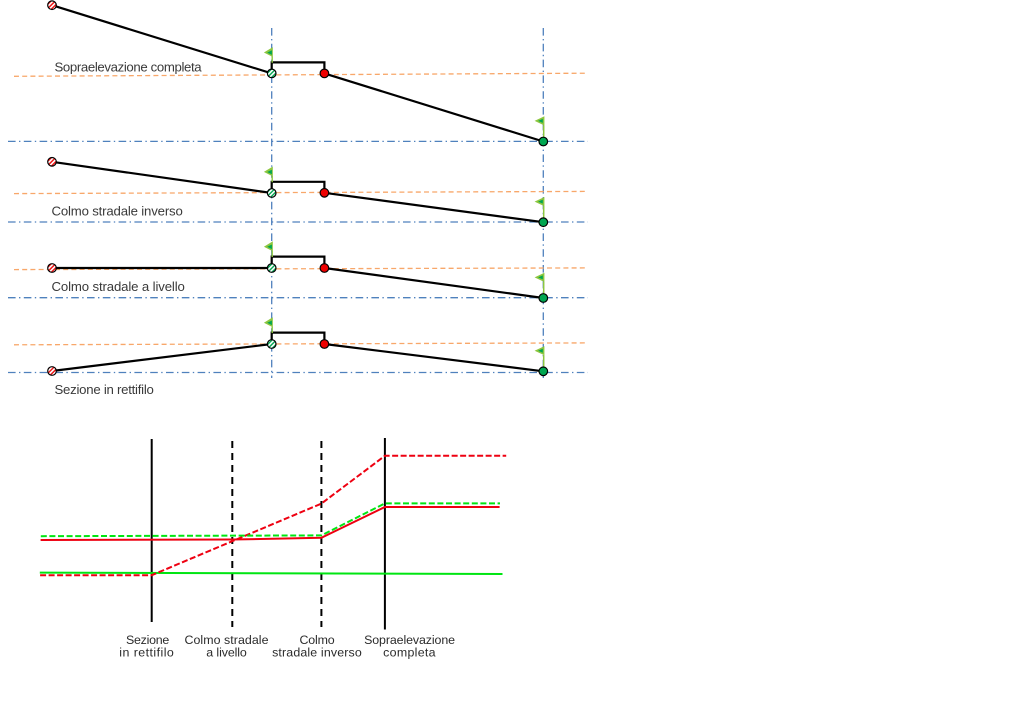 This screenshot has height=720, width=1024. Describe the element at coordinates (317, 652) in the screenshot. I see `svg-text: stradale inverso` at that location.